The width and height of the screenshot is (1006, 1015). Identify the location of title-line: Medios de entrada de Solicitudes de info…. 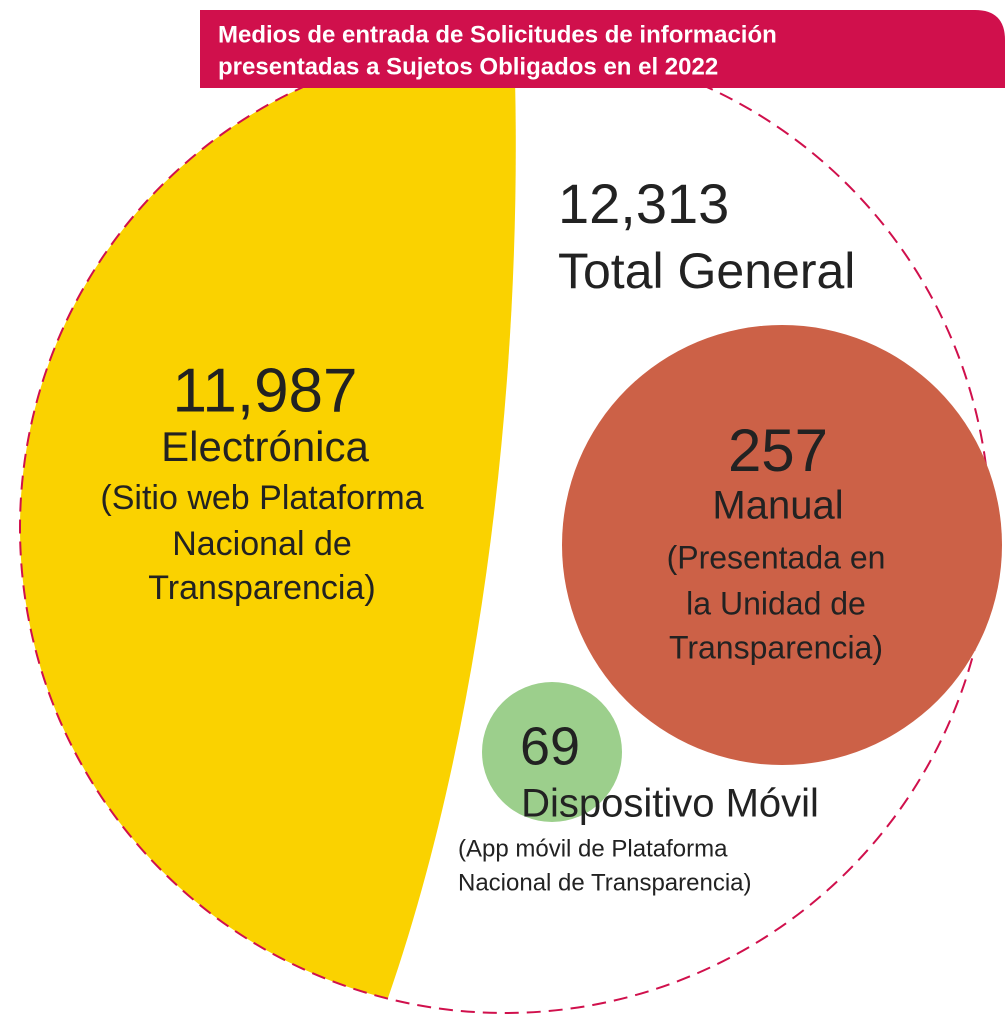
(497, 34).